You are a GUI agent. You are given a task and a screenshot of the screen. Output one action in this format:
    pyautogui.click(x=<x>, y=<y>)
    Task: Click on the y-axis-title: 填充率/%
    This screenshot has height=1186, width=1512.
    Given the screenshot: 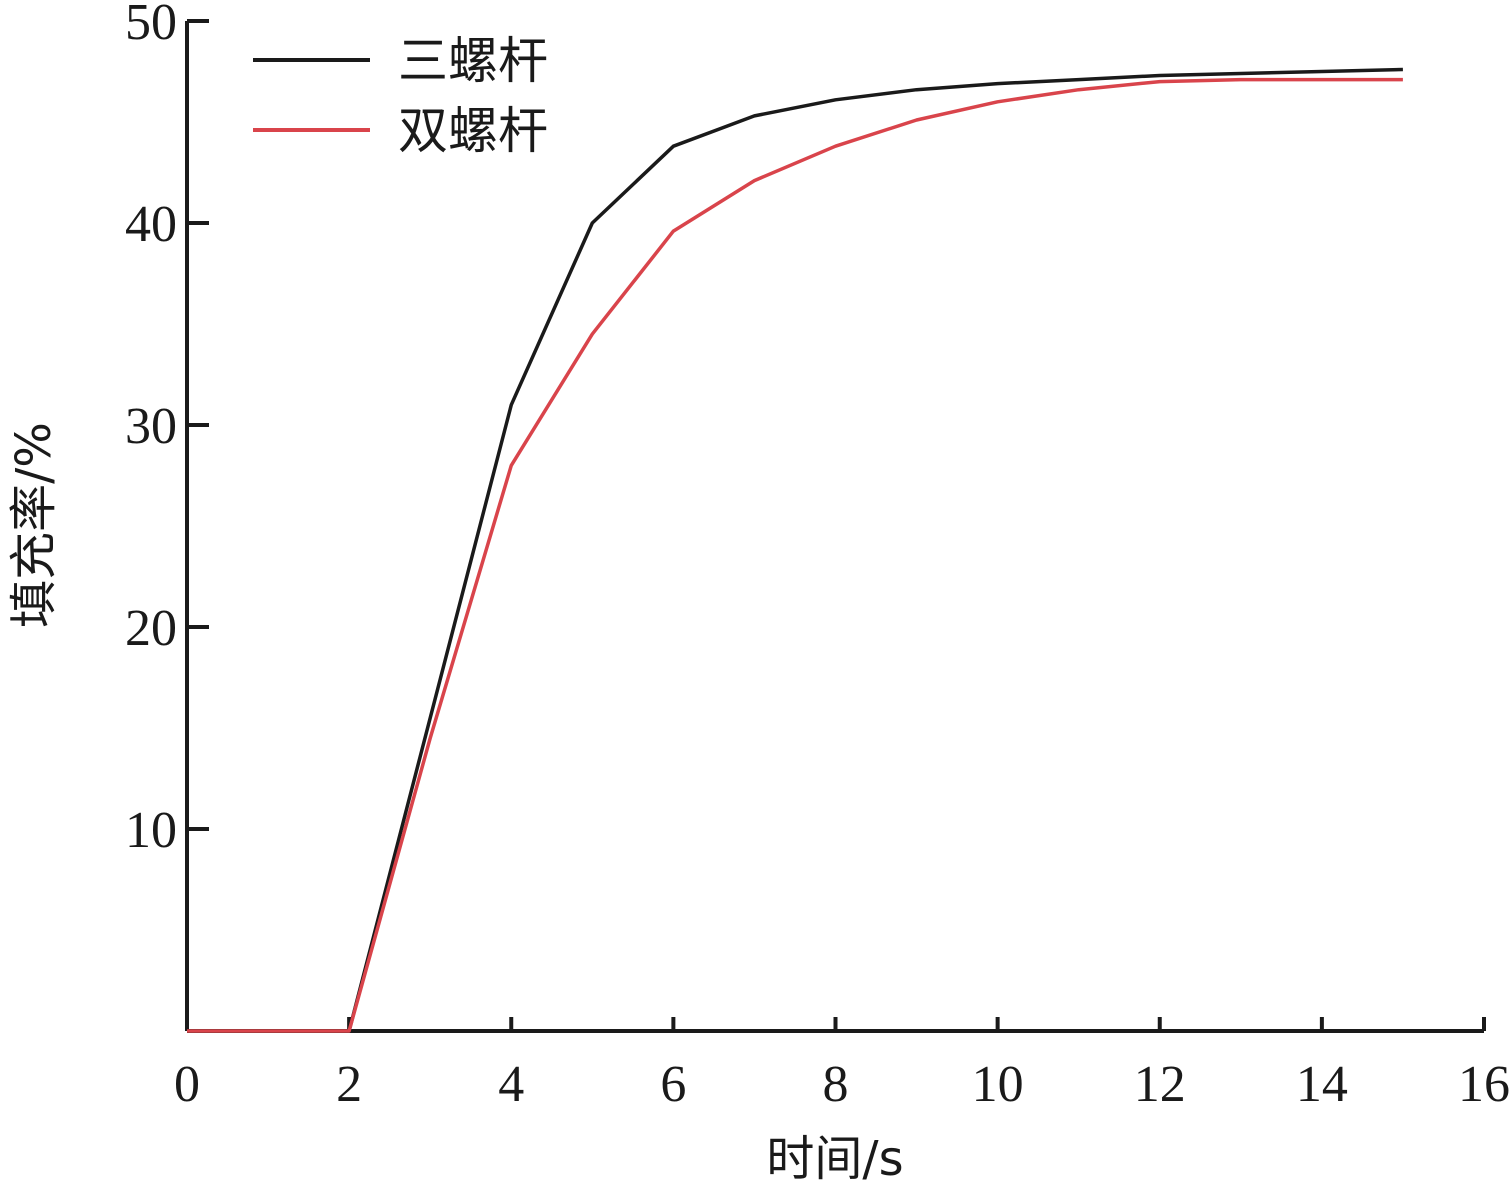 What is the action you would take?
    pyautogui.click(x=34, y=525)
    